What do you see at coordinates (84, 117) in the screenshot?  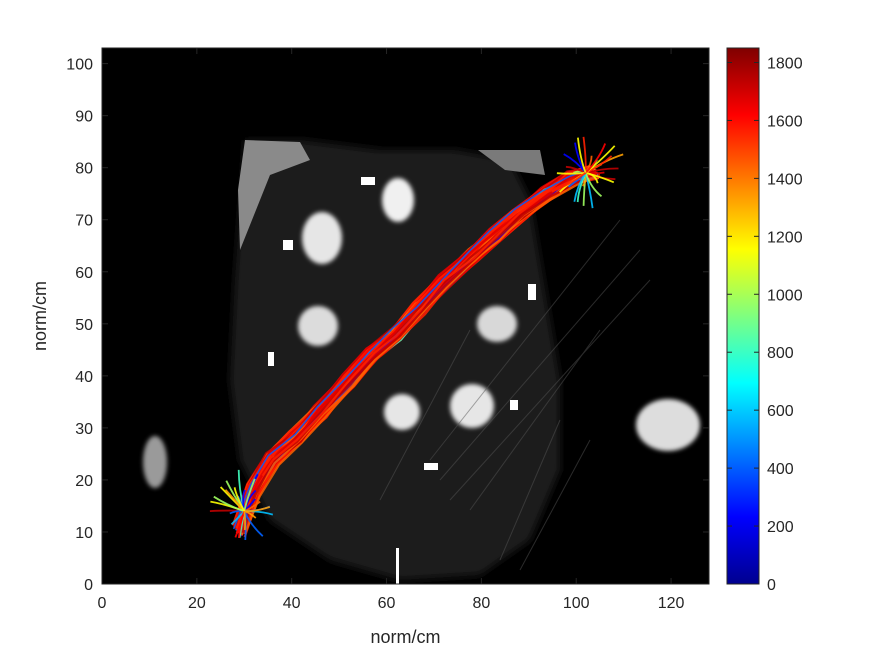 I see `y-tick-label: 90` at bounding box center [84, 117].